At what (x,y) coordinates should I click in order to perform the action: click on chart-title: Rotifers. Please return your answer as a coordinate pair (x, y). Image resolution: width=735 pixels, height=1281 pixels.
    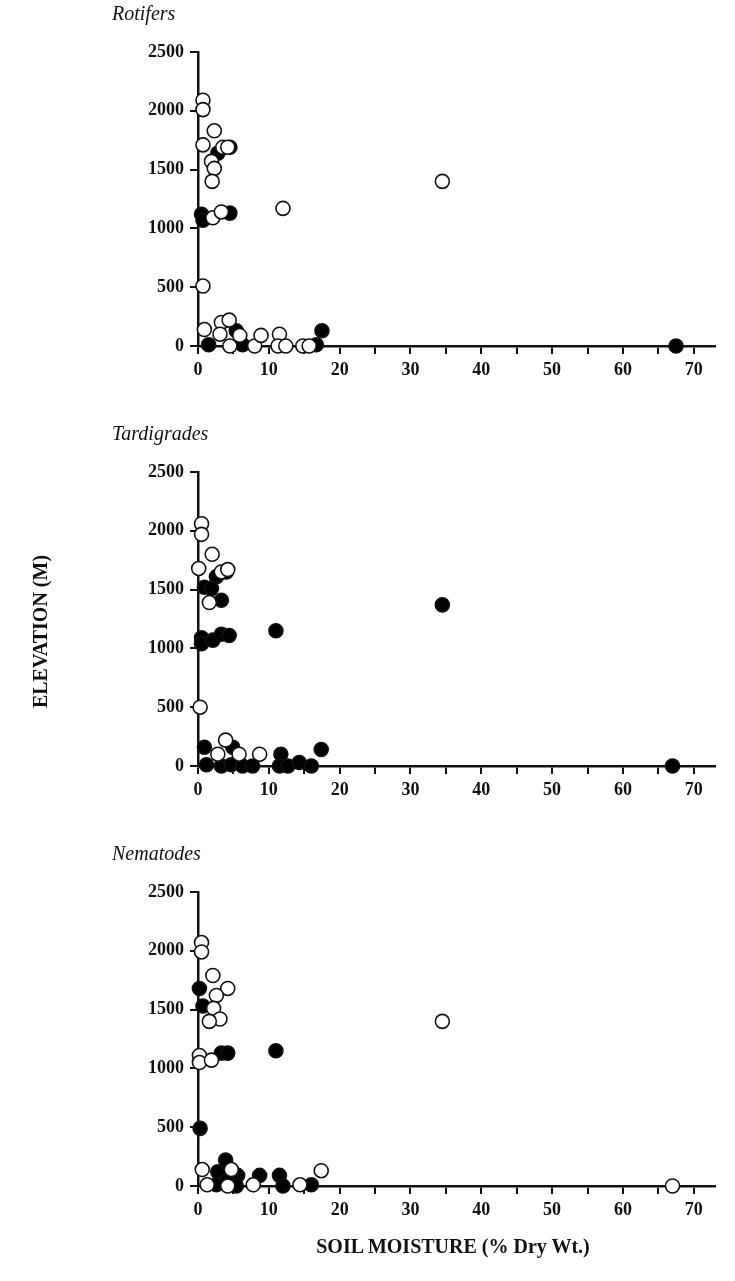
    Looking at the image, I should click on (144, 13).